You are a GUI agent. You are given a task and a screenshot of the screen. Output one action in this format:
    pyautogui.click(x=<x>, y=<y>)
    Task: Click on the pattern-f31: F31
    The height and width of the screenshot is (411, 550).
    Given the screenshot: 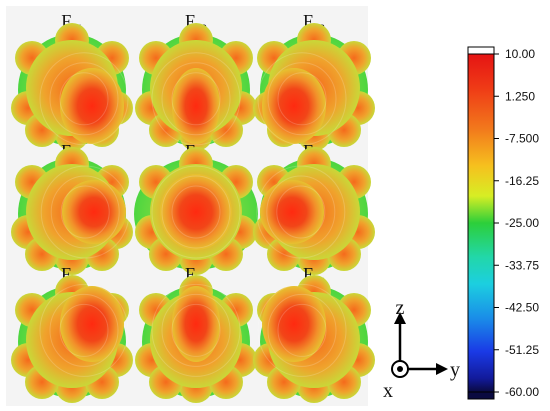 What is the action you would take?
    pyautogui.click(x=72, y=333)
    